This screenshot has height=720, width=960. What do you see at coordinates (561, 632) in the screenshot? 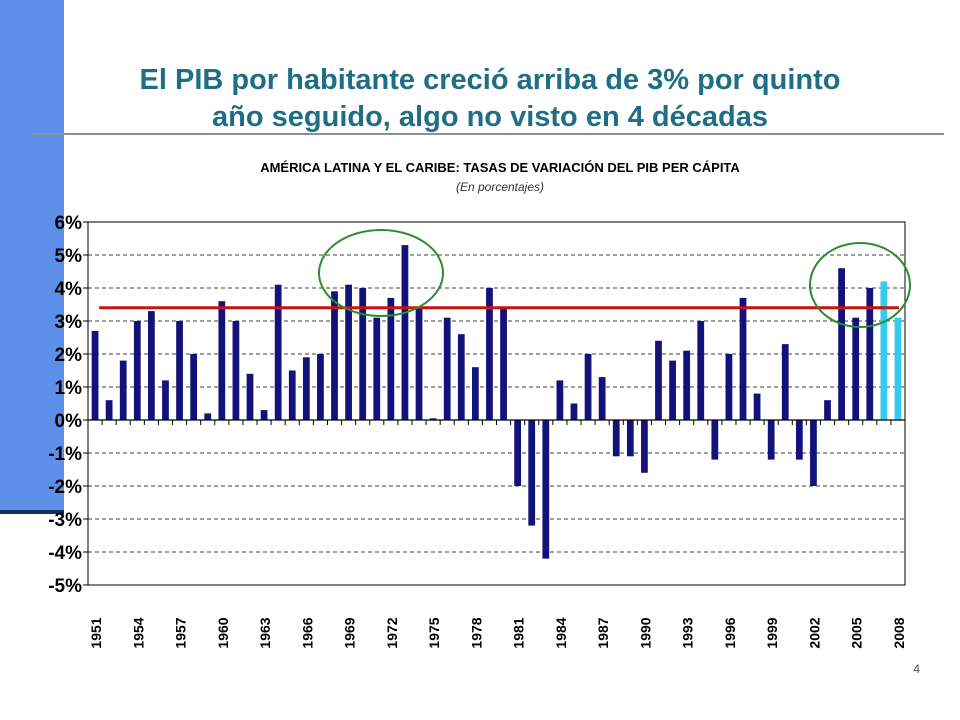
I see `x-tick-label: 1984` at bounding box center [561, 632].